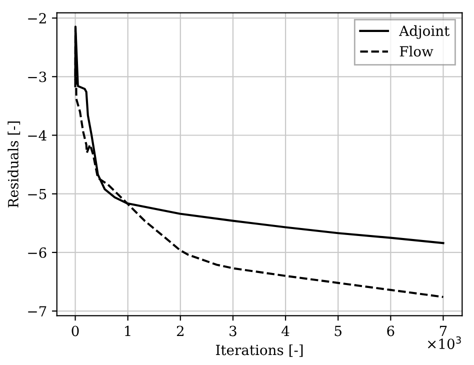 The height and width of the screenshot is (365, 474). What do you see at coordinates (286, 331) in the screenshot?
I see `x-tick-label: 4` at bounding box center [286, 331].